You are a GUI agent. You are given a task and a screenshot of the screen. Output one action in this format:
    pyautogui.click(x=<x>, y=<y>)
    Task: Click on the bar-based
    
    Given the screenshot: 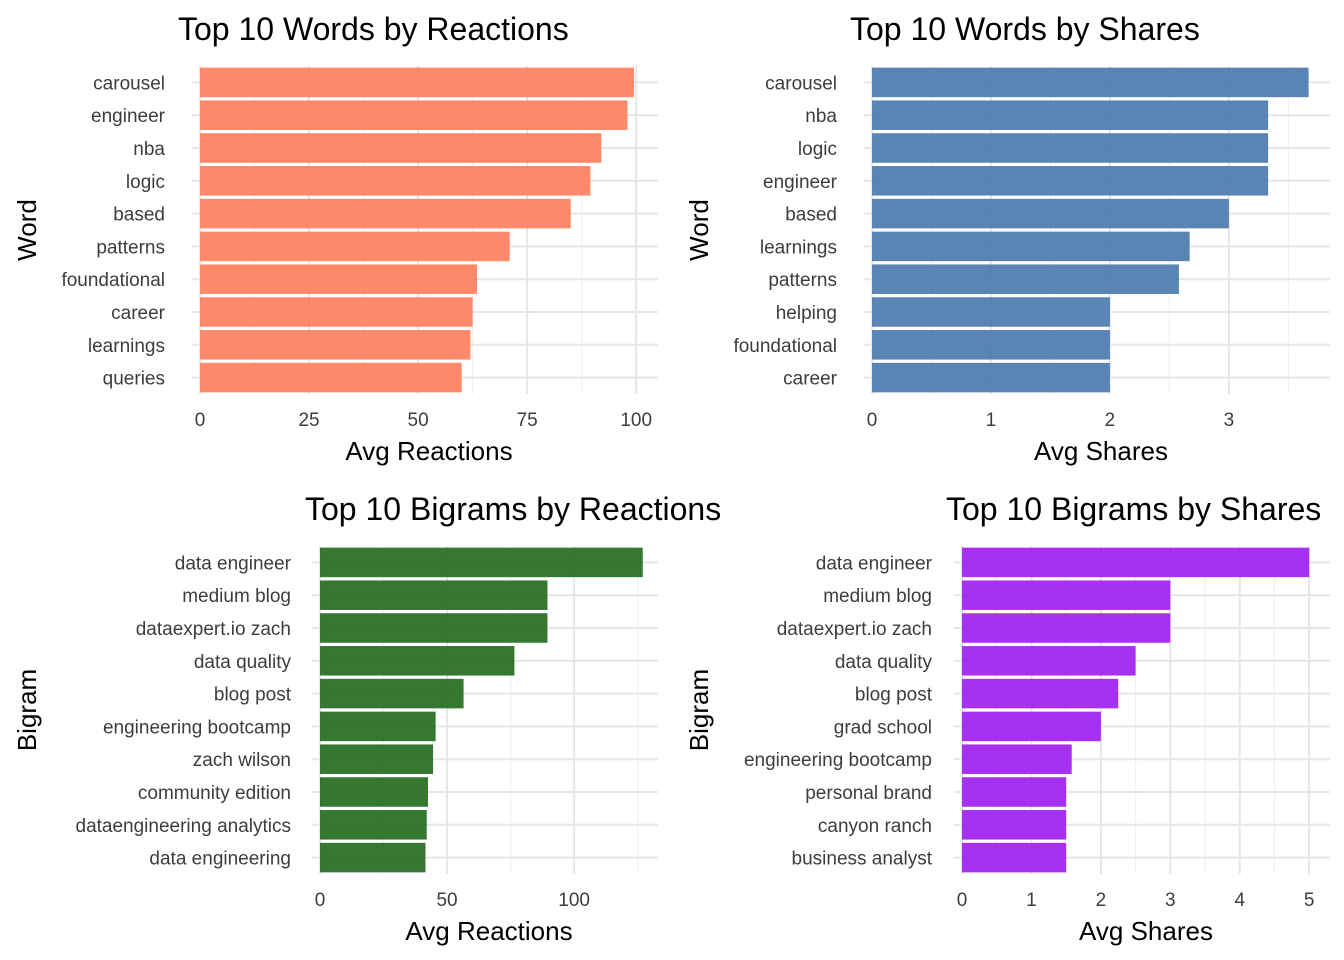 What is the action you would take?
    pyautogui.click(x=385, y=213)
    